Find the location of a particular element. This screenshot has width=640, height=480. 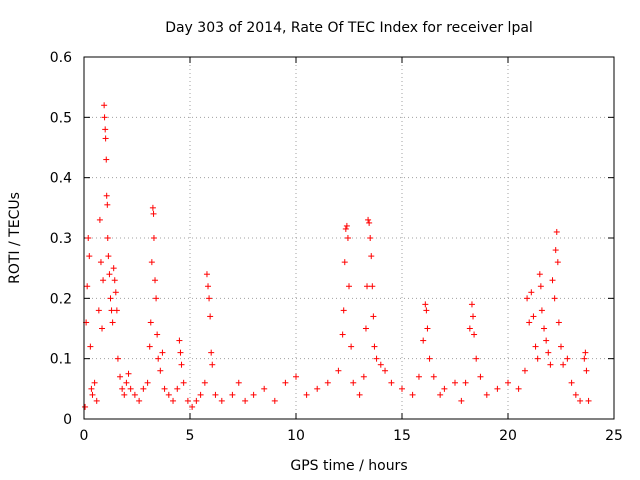

y-axis-label: ROTI / TECUs is located at coordinates (15, 238).